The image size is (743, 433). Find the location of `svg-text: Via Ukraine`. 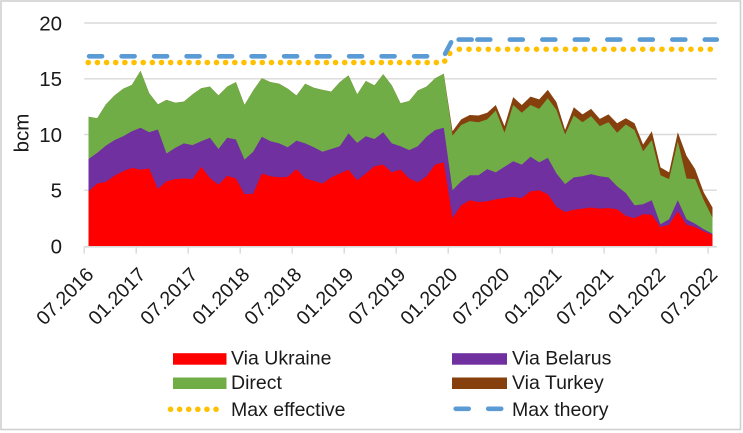

svg-text: Via Ukraine is located at coordinates (281, 359).